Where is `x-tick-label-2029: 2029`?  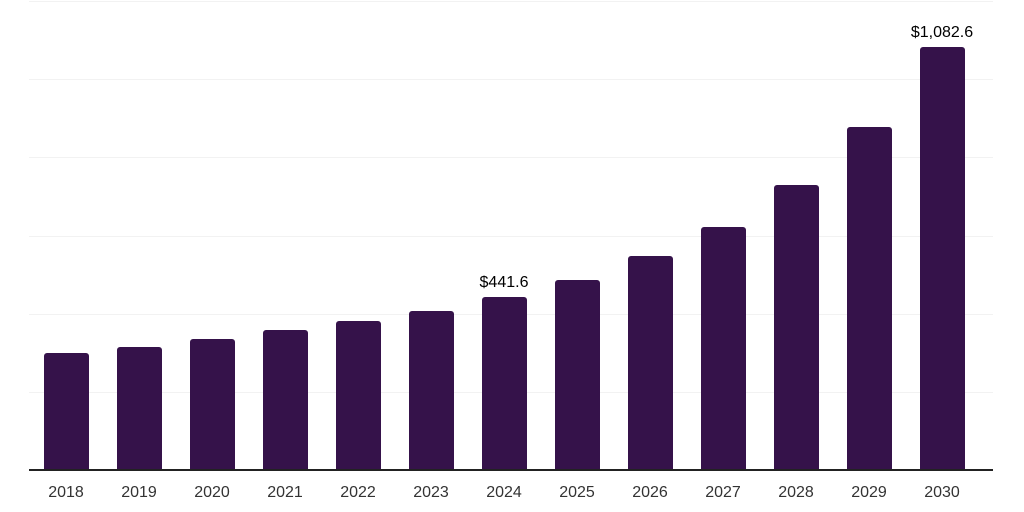
x-tick-label-2029: 2029 is located at coordinates (869, 492).